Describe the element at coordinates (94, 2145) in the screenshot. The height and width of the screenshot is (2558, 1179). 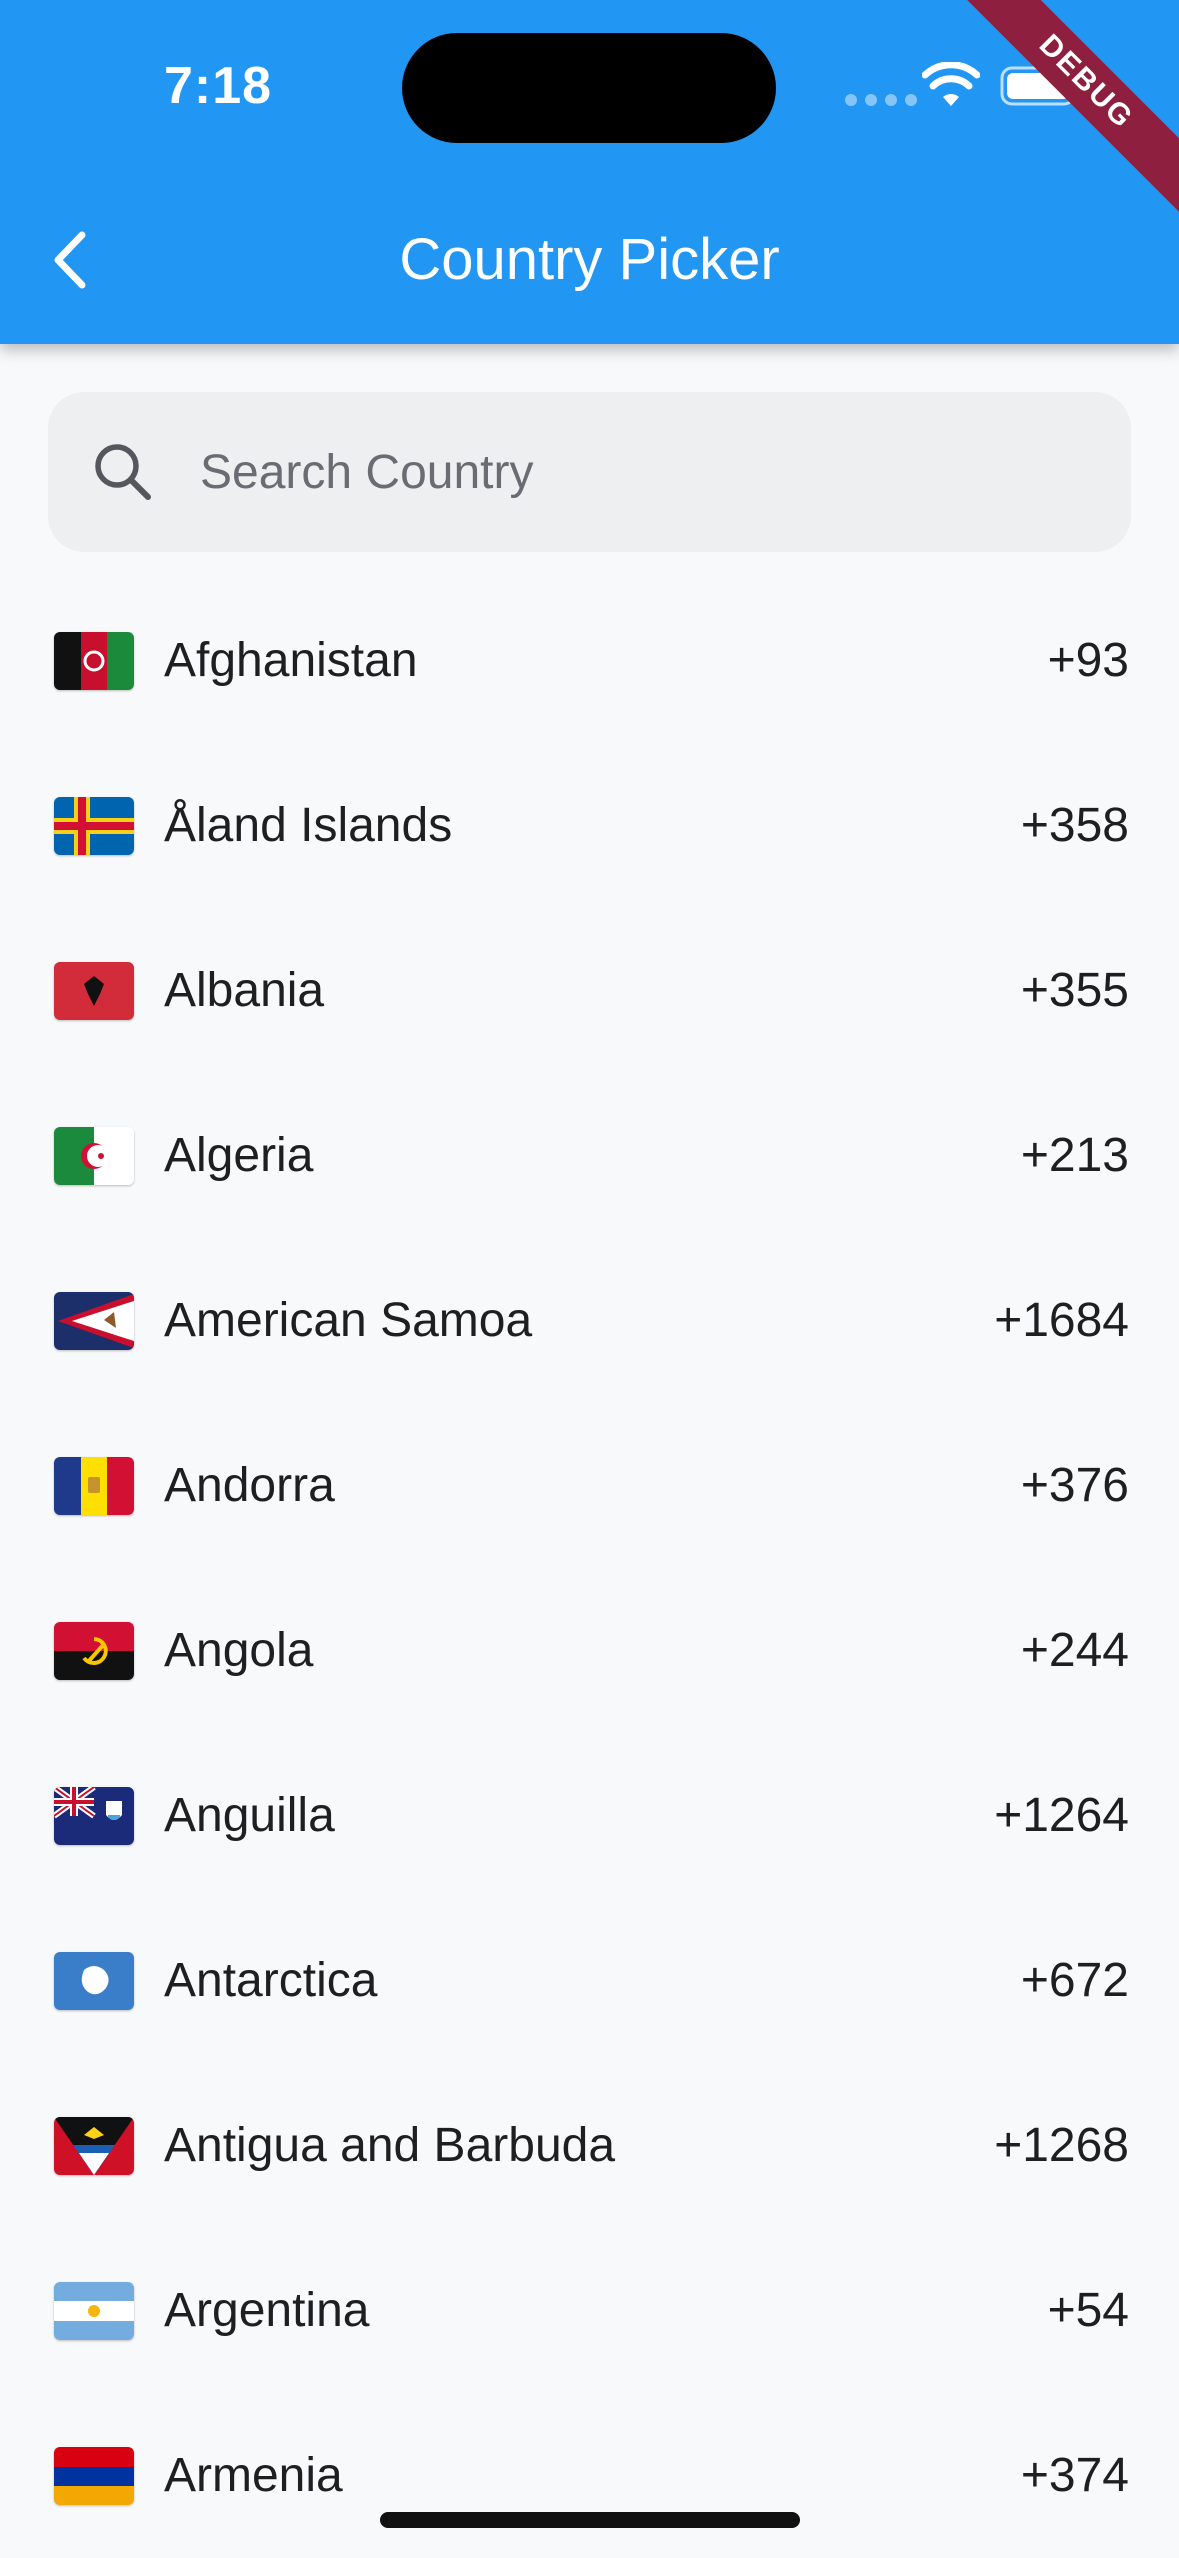
I see `antigua-and-barbuda-flag-icon` at that location.